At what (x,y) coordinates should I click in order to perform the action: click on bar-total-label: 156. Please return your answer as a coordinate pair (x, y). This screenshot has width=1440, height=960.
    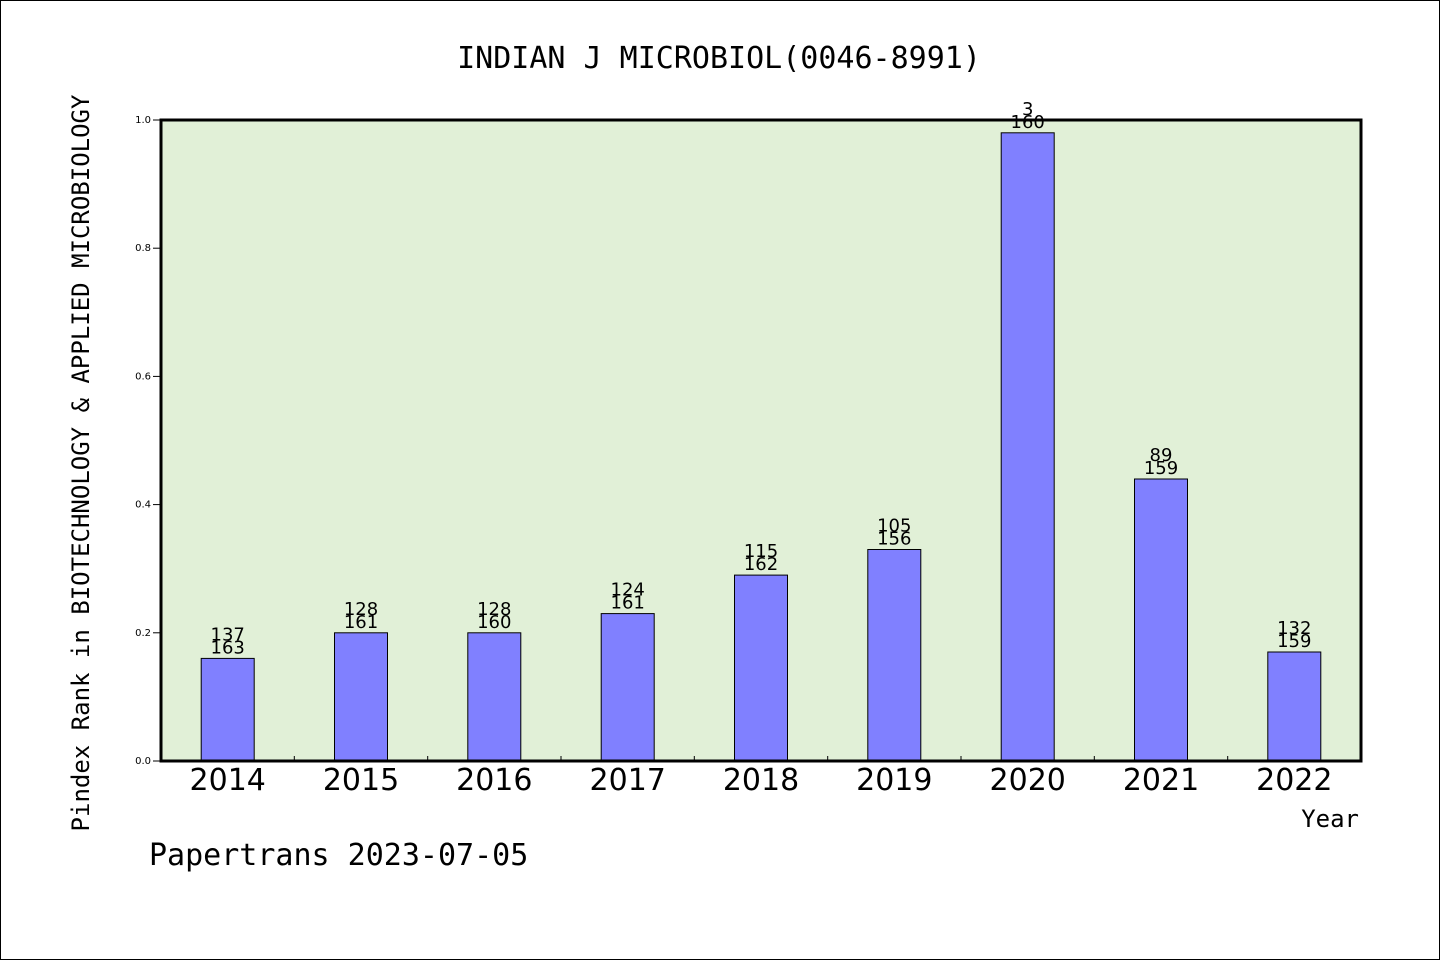
    Looking at the image, I should click on (894, 539).